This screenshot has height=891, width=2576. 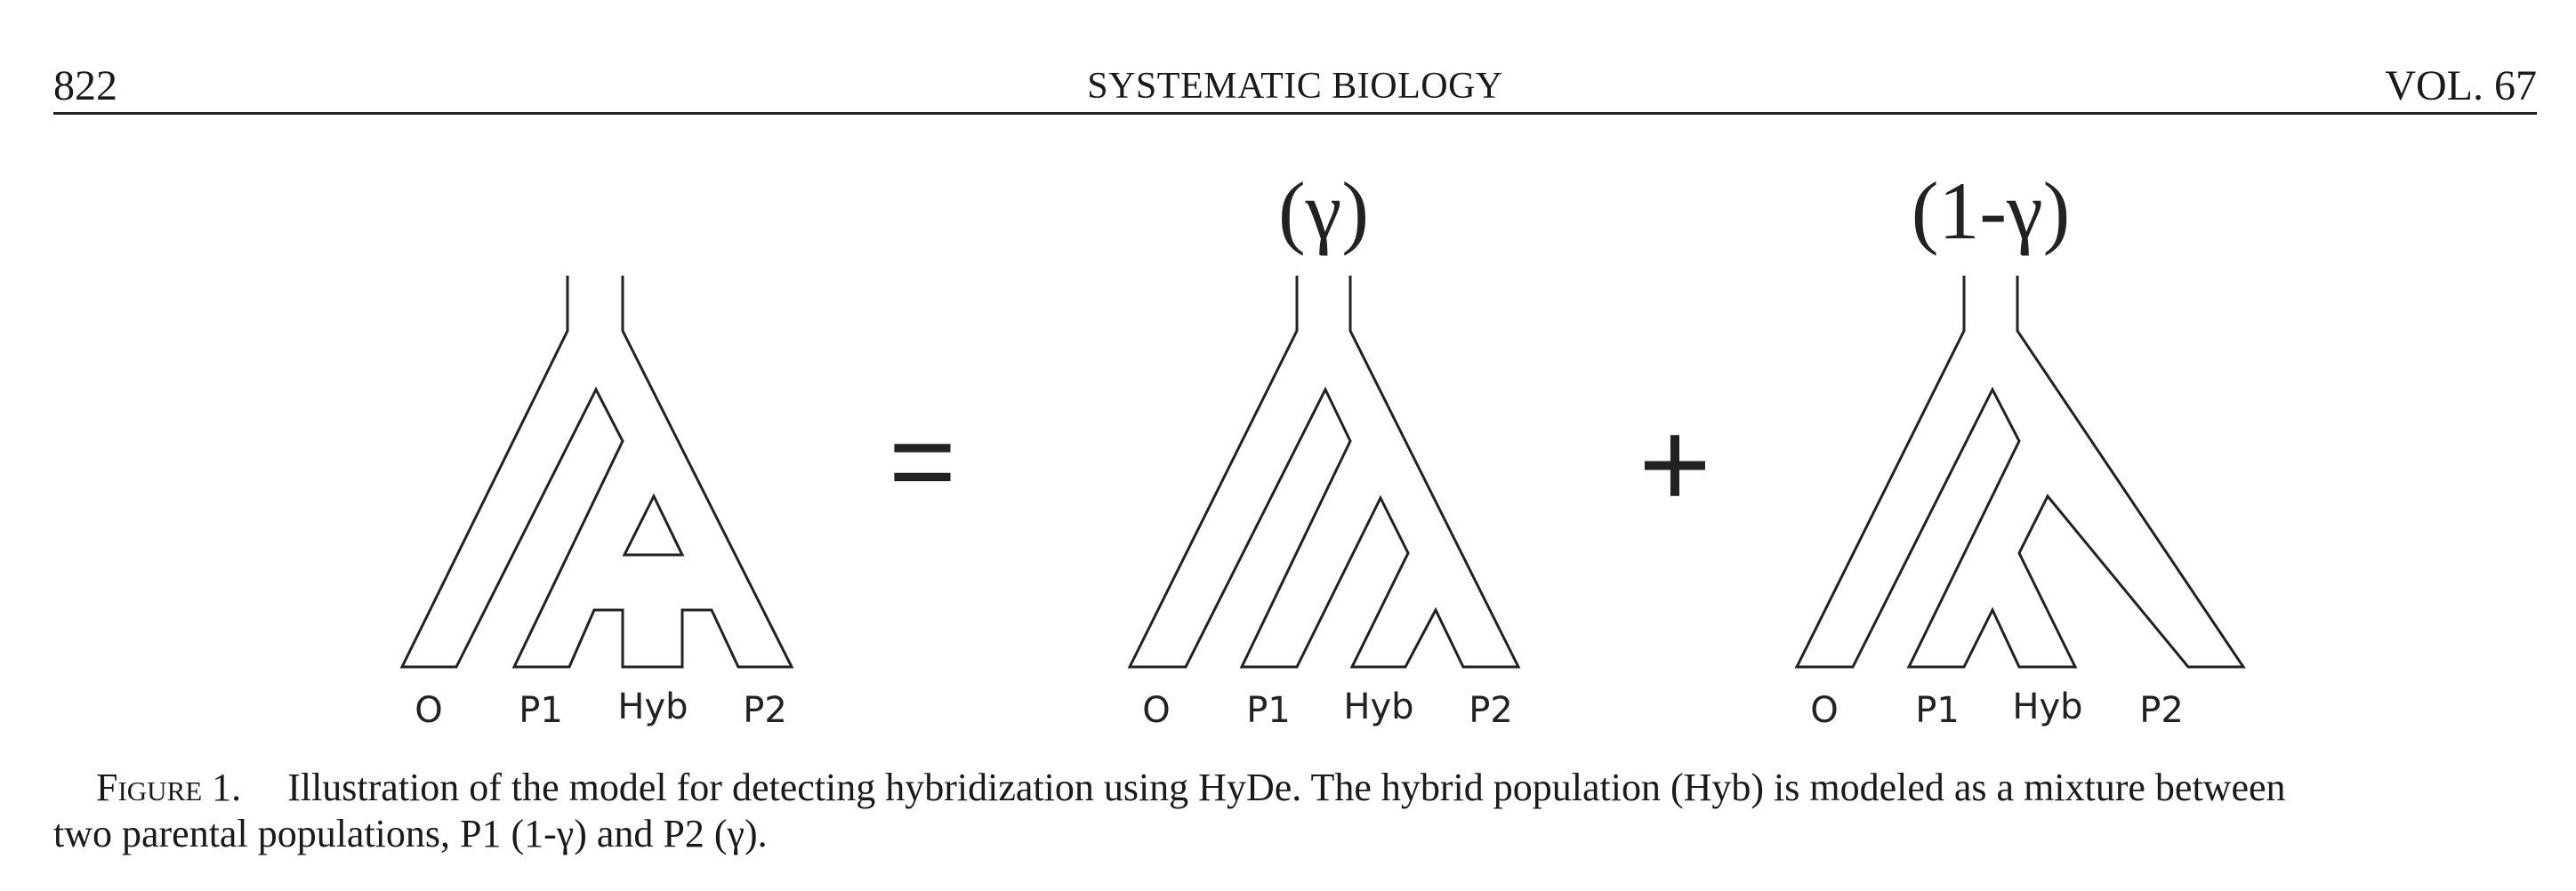 What do you see at coordinates (2020, 471) in the screenshot?
I see `one-minus-gamma-tree` at bounding box center [2020, 471].